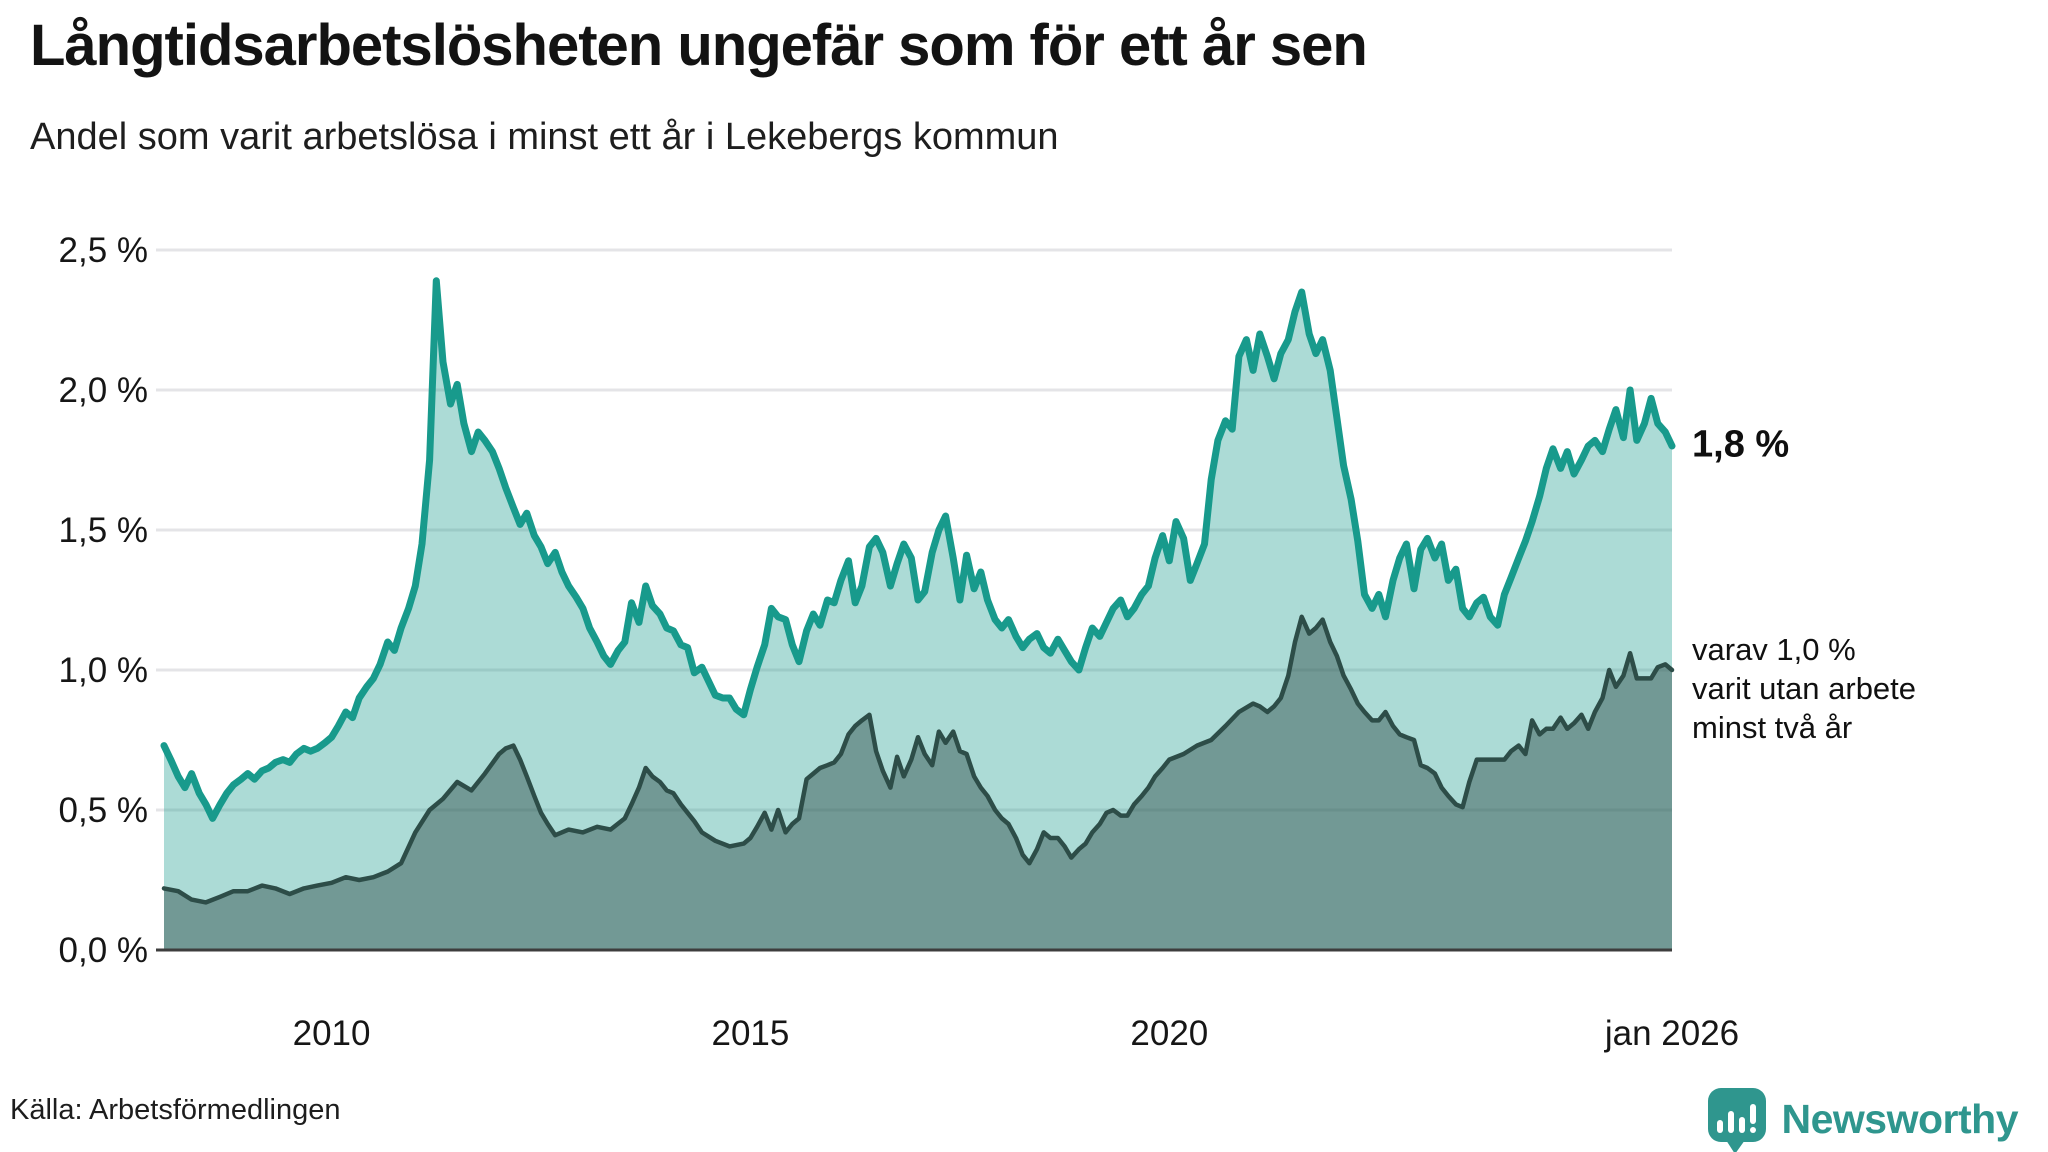  I want to click on y-tick-label: 0,5 %, so click(104, 810).